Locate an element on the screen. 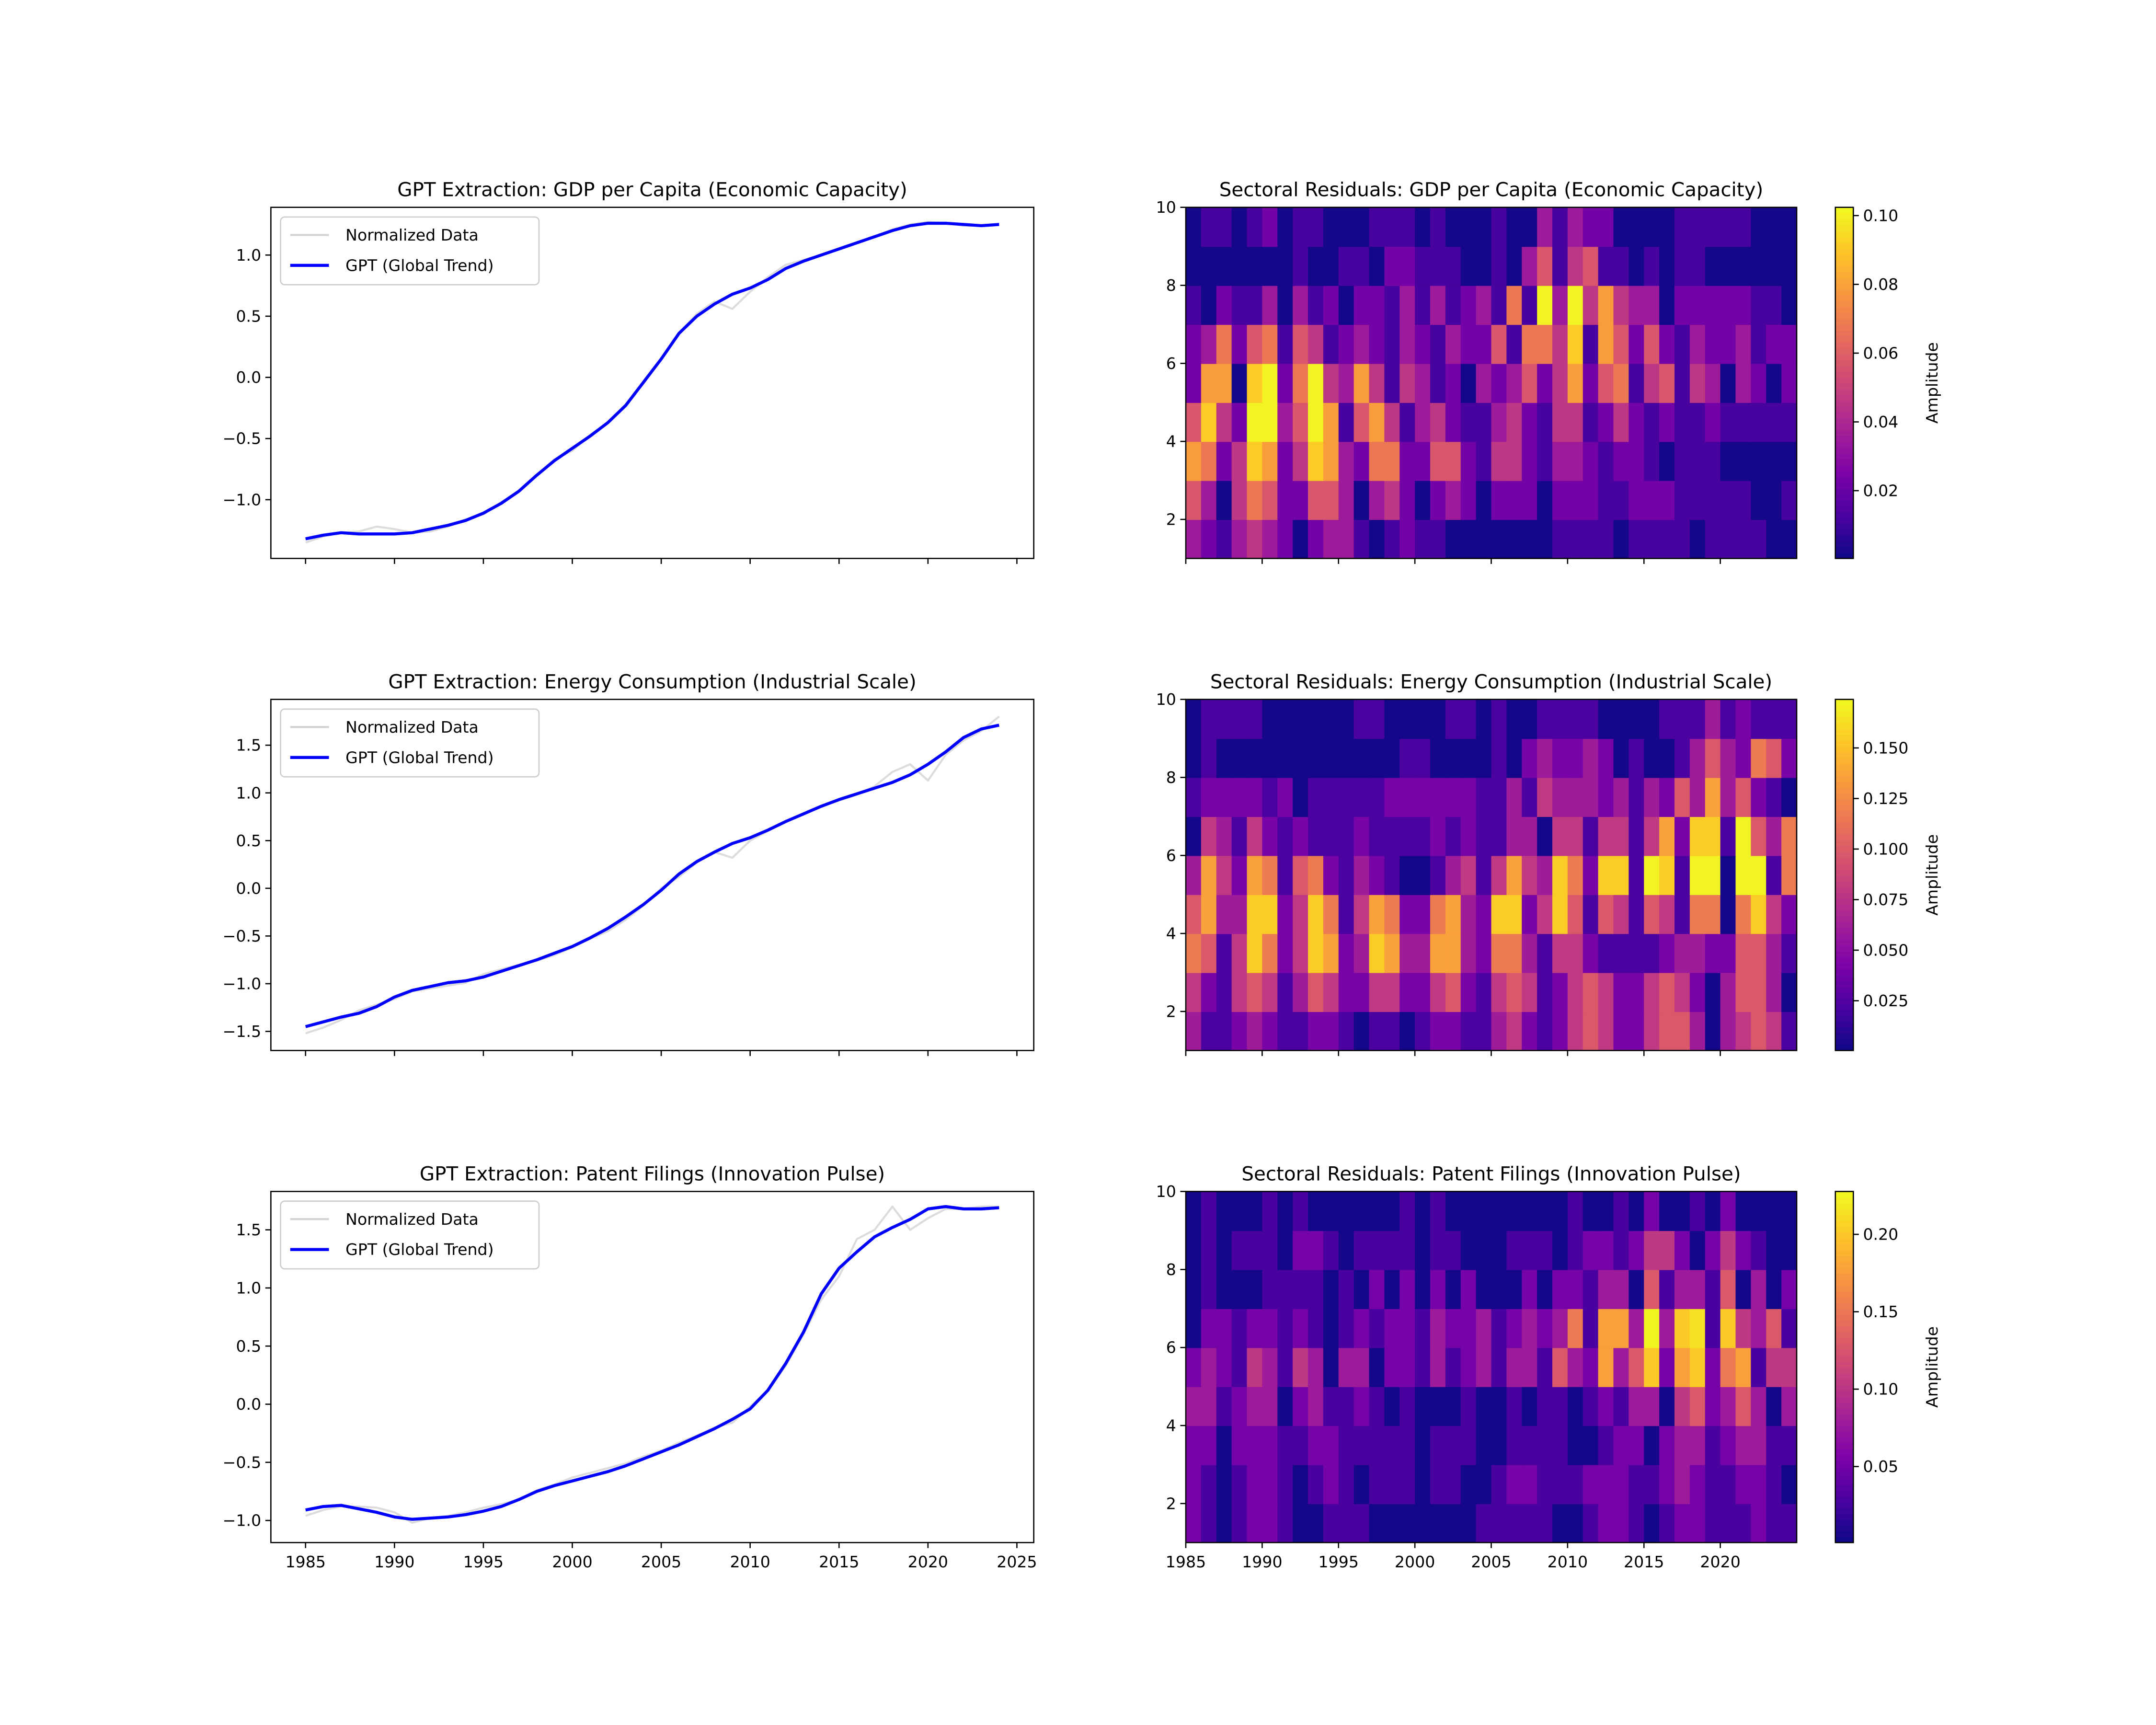 This screenshot has height=1725, width=2156. heatmap-cells is located at coordinates (1492, 1367).